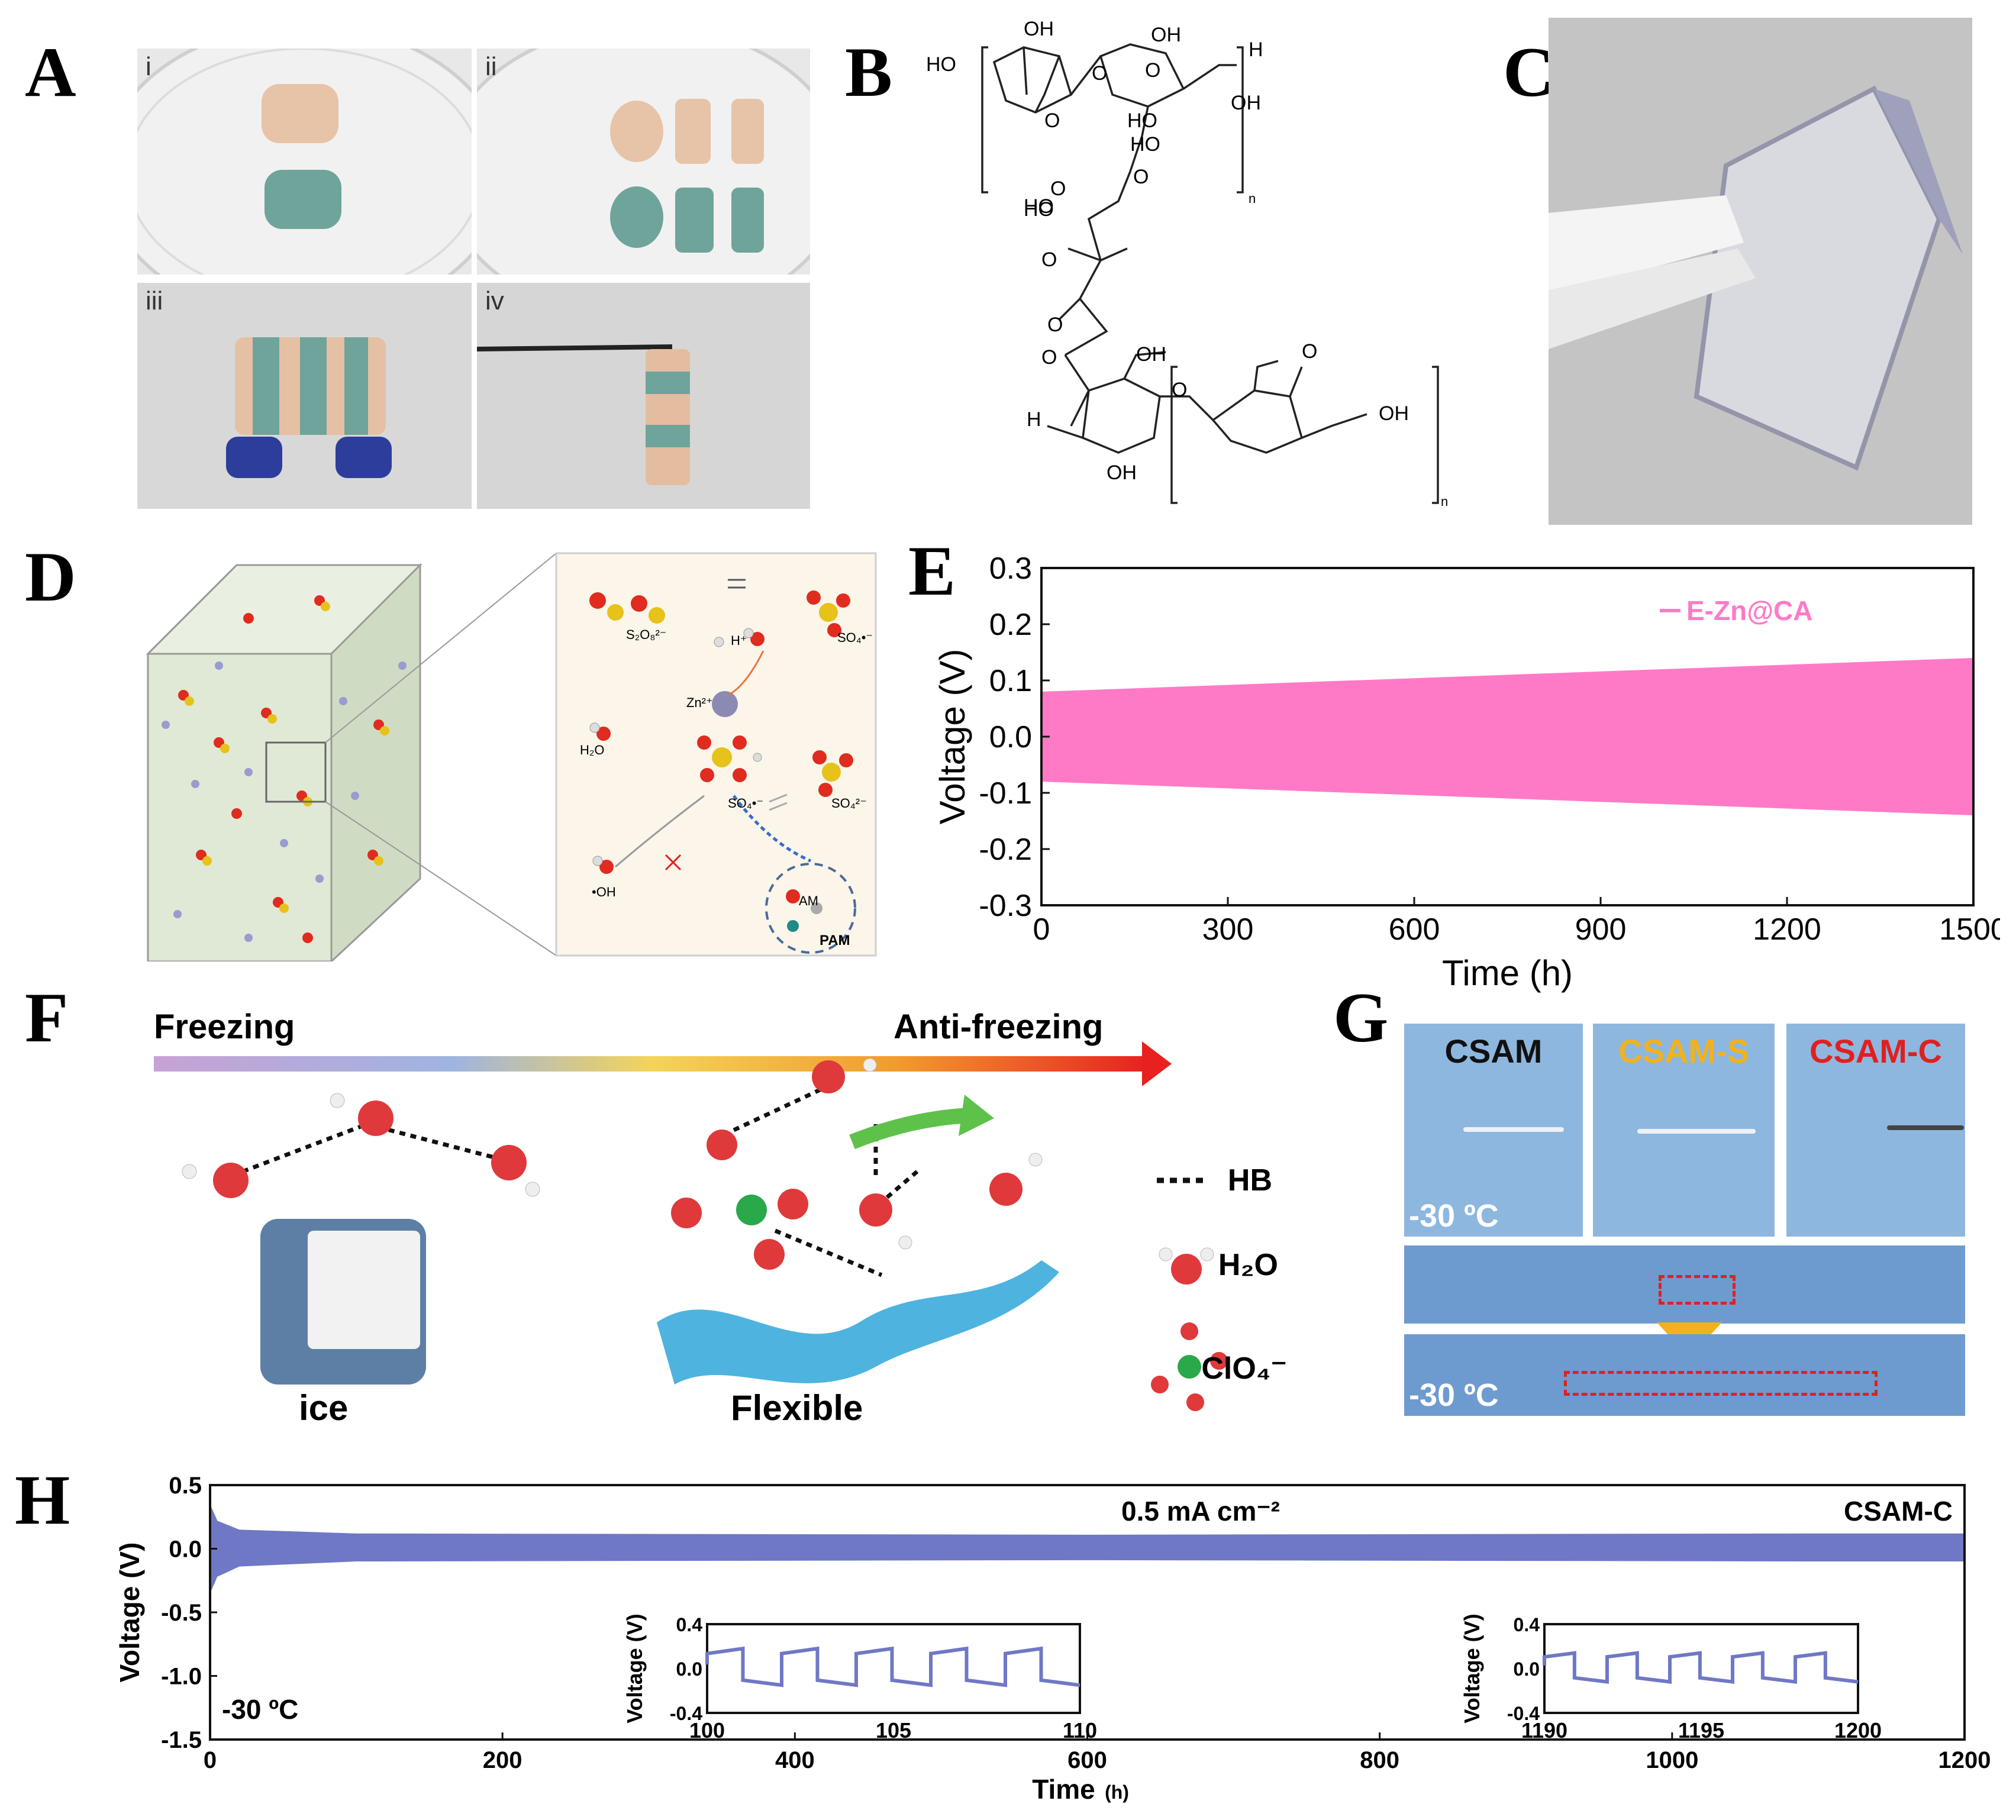 This screenshot has height=1820, width=2016. Describe the element at coordinates (42, 1499) in the screenshot. I see `panel-label-h: H` at that location.